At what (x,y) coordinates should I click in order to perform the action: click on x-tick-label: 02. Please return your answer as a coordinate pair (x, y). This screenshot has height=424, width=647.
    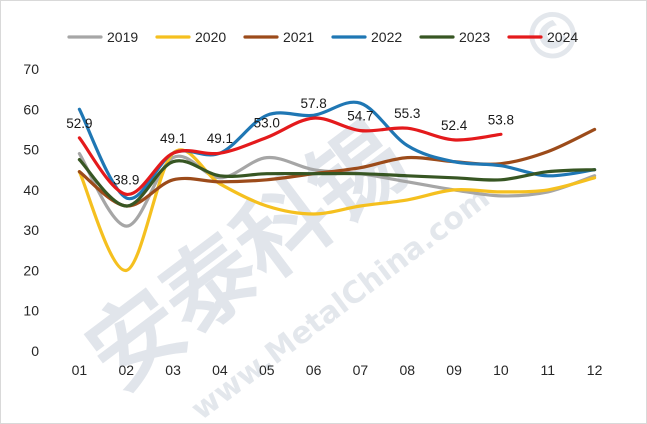
    Looking at the image, I should click on (126, 370).